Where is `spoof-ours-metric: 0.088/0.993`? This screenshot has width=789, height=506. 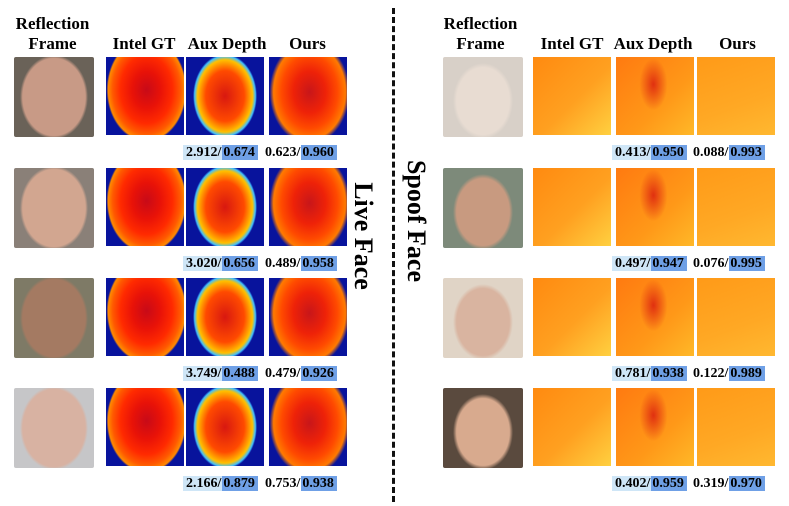 spoof-ours-metric: 0.088/0.993 is located at coordinates (727, 153).